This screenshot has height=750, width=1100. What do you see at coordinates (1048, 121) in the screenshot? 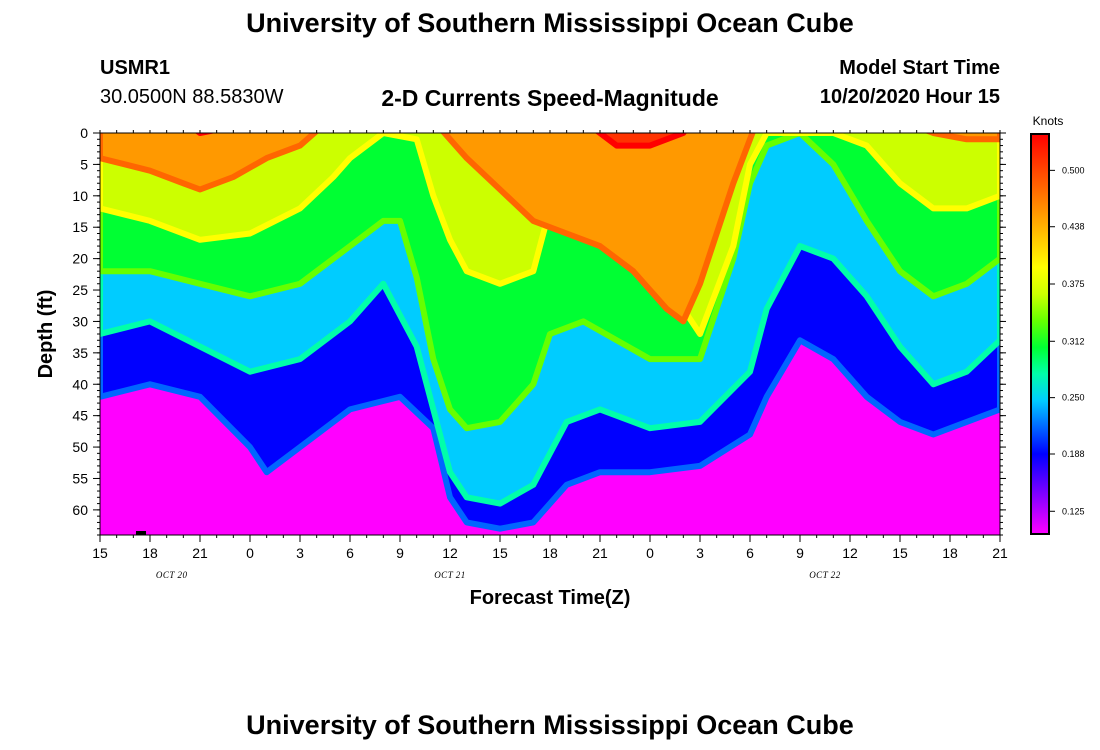
I see `colorbar-title: Knots` at bounding box center [1048, 121].